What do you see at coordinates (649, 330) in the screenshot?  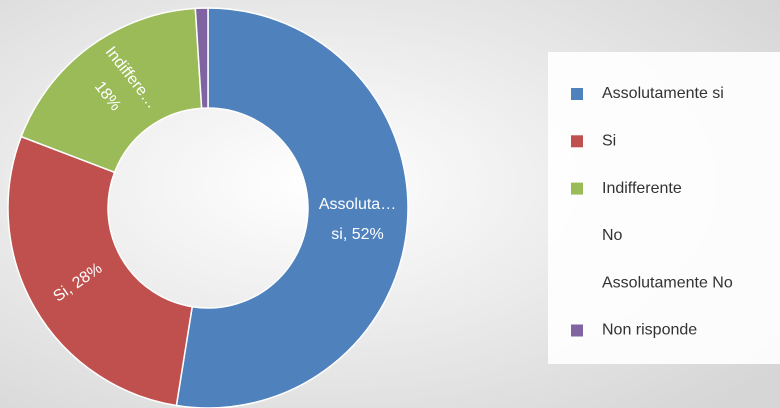 I see `legend-label: Non risponde` at bounding box center [649, 330].